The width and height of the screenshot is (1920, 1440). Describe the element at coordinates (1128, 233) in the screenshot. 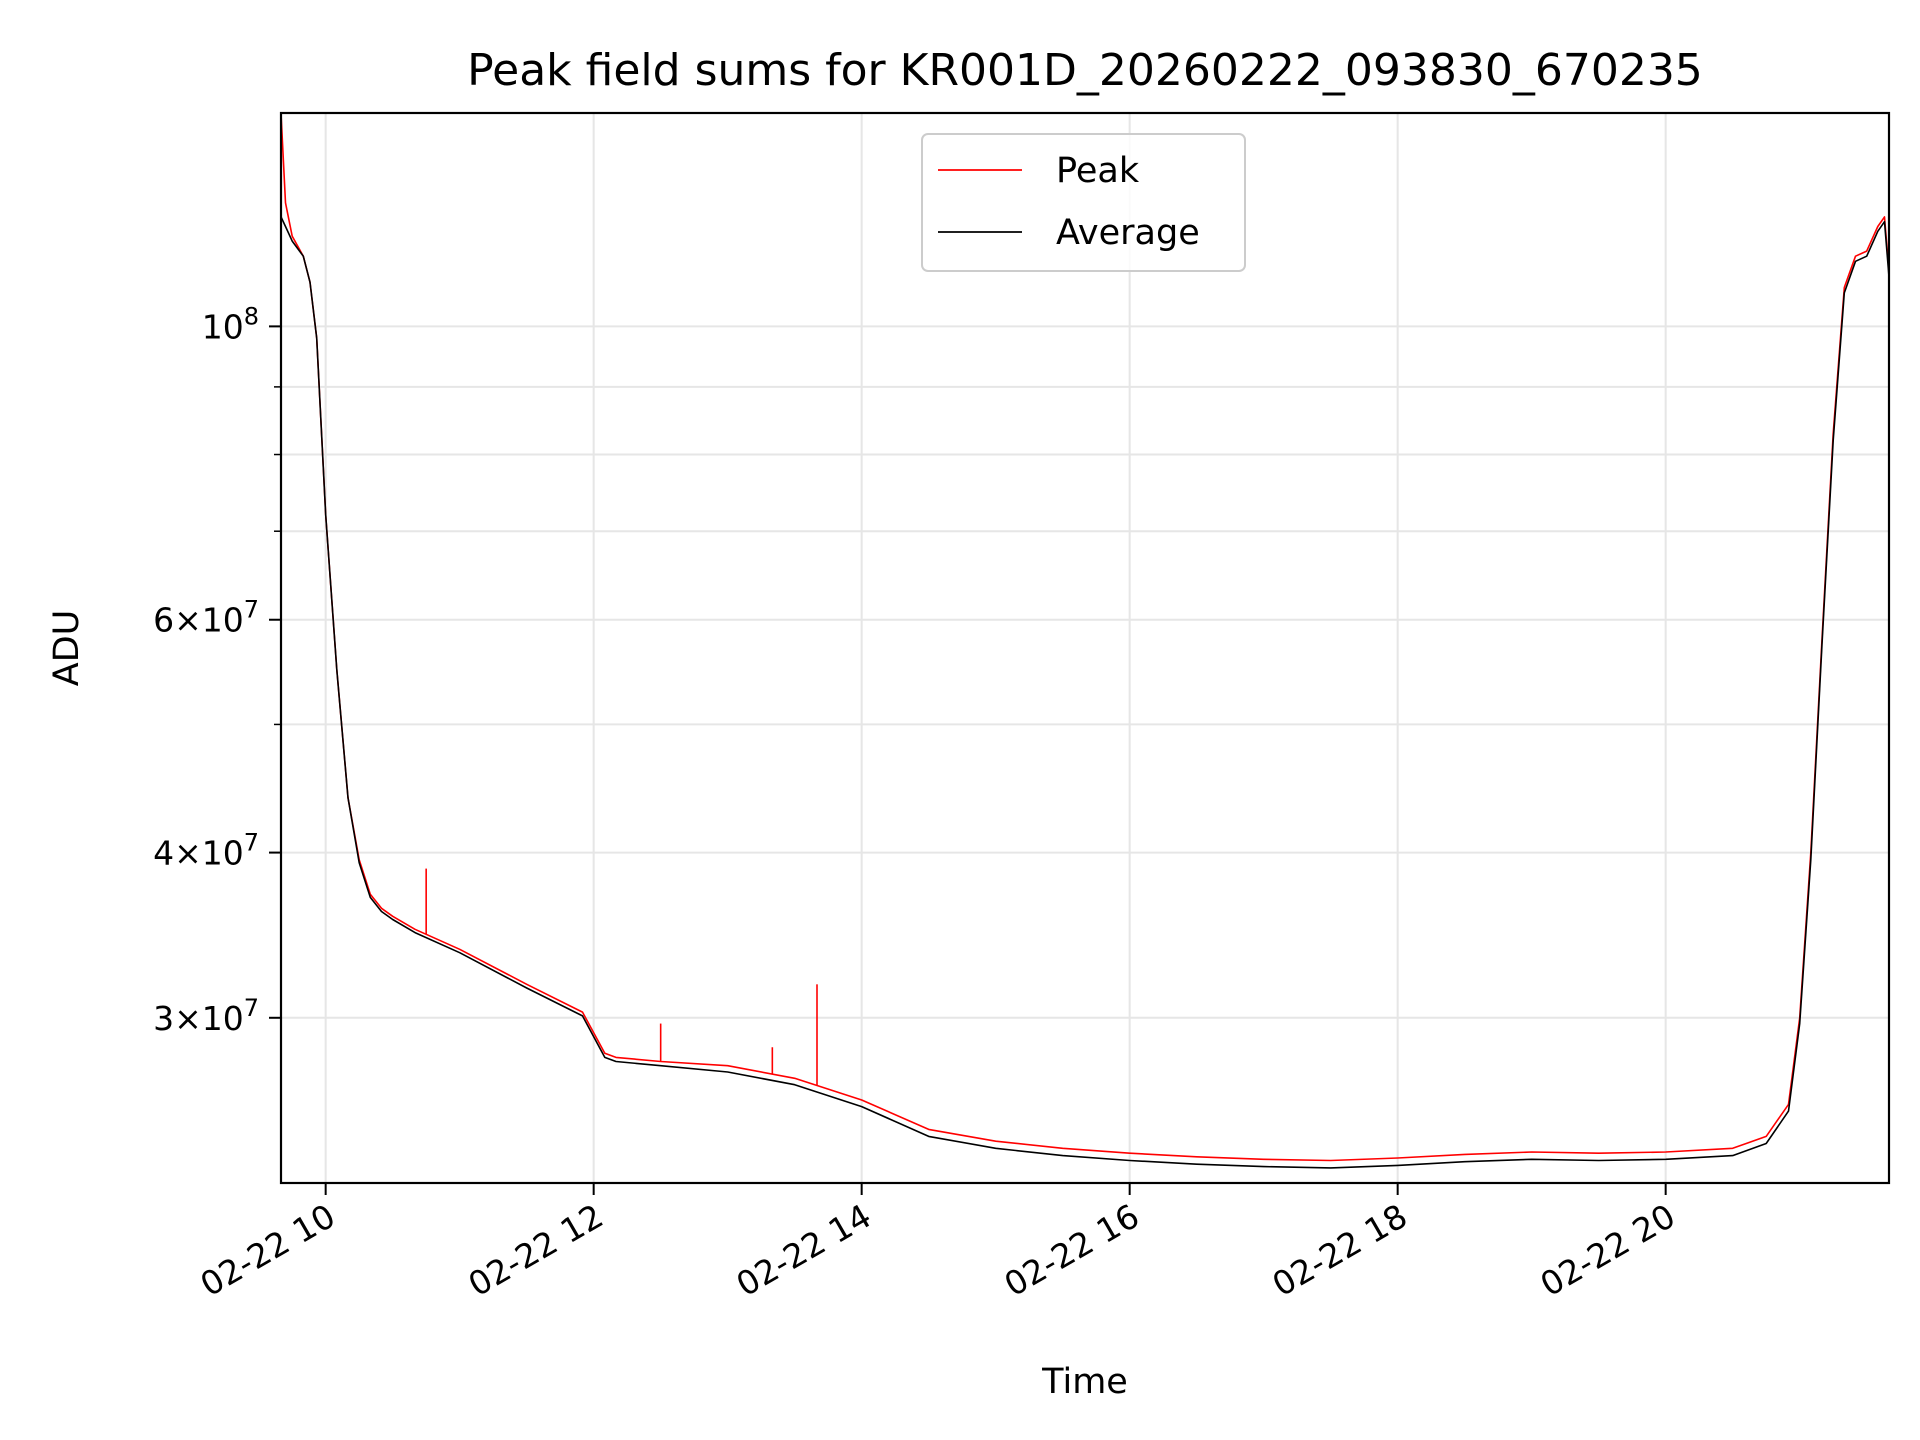

I see `legend-label-average: Average` at that location.